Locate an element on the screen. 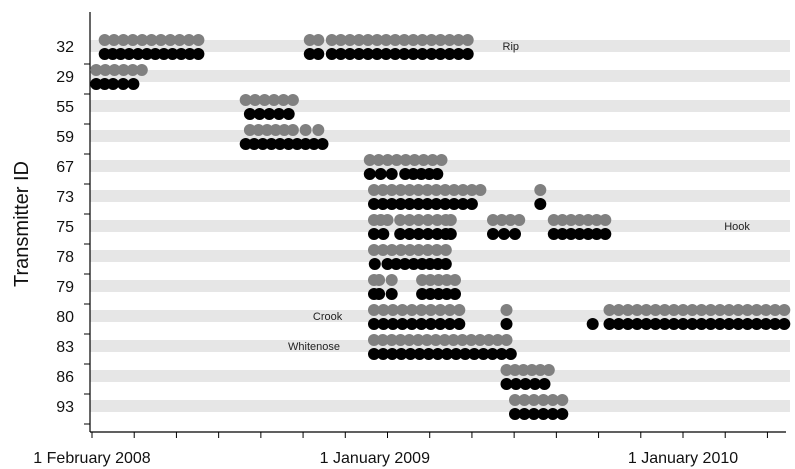 This screenshot has width=795, height=469. annotation-label: Rip is located at coordinates (511, 47).